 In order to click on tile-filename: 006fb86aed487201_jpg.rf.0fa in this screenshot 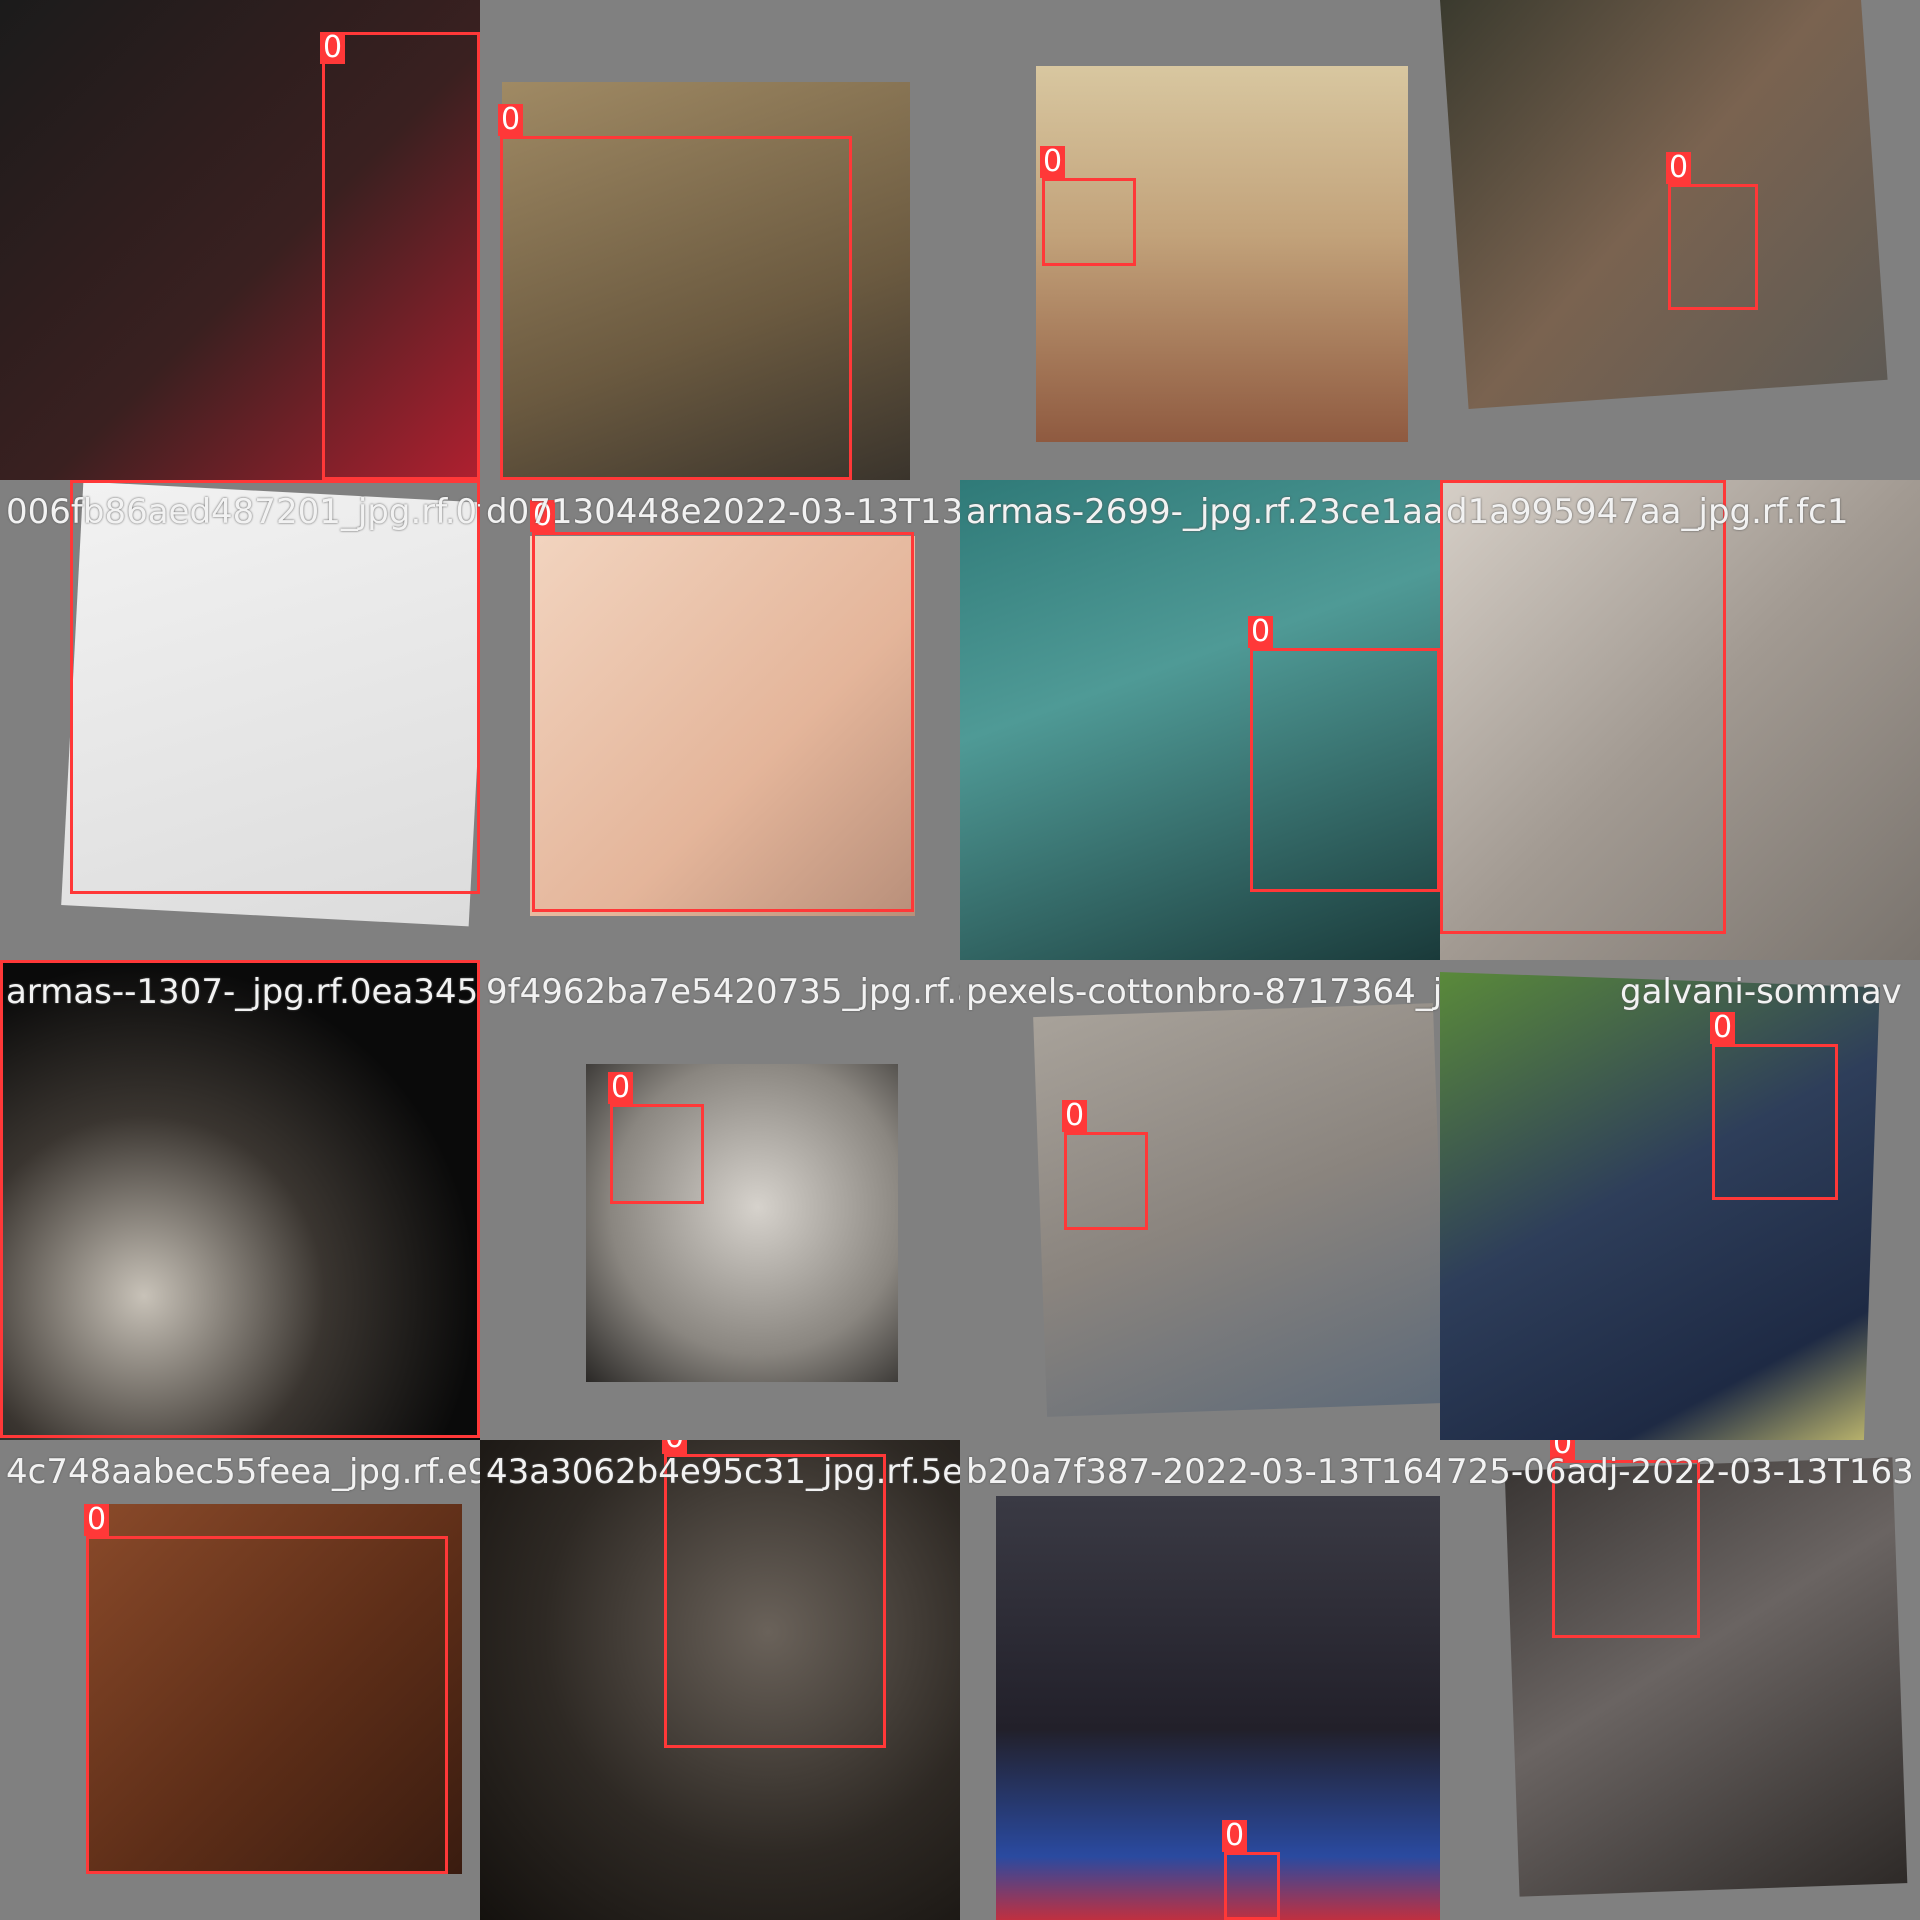, I will do `click(243, 512)`.